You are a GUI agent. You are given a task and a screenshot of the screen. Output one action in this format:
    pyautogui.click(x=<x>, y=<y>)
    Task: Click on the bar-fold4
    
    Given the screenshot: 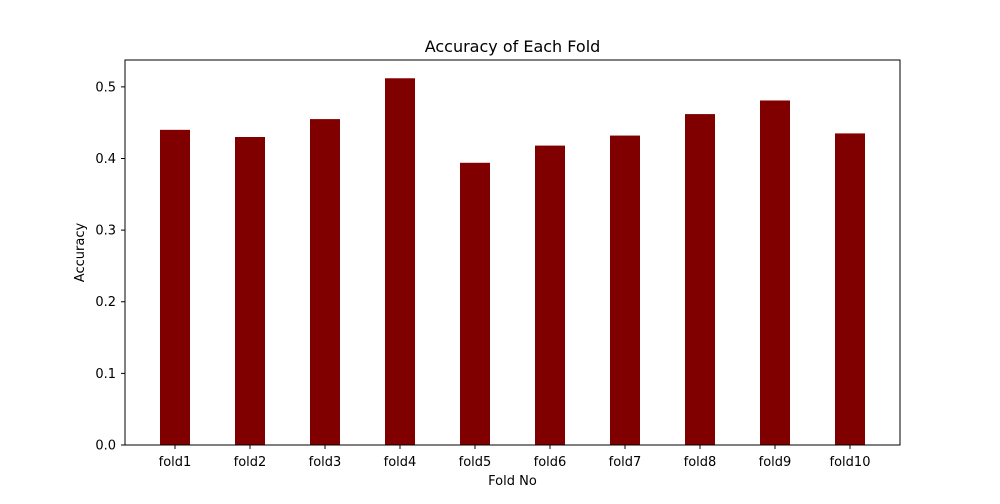 What is the action you would take?
    pyautogui.click(x=400, y=262)
    